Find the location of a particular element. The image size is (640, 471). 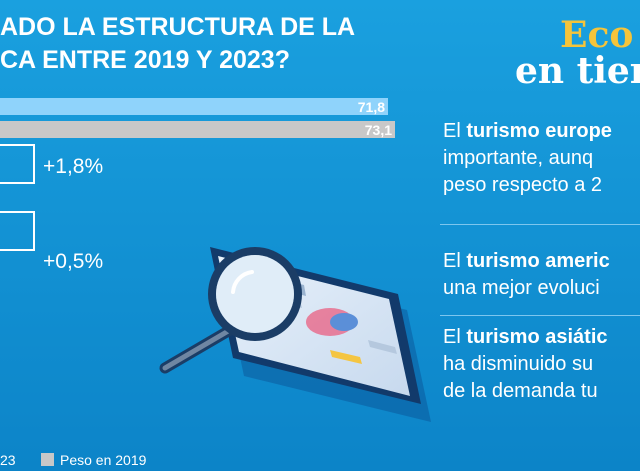

point-3-bold: turismo asiátic is located at coordinates (537, 337).